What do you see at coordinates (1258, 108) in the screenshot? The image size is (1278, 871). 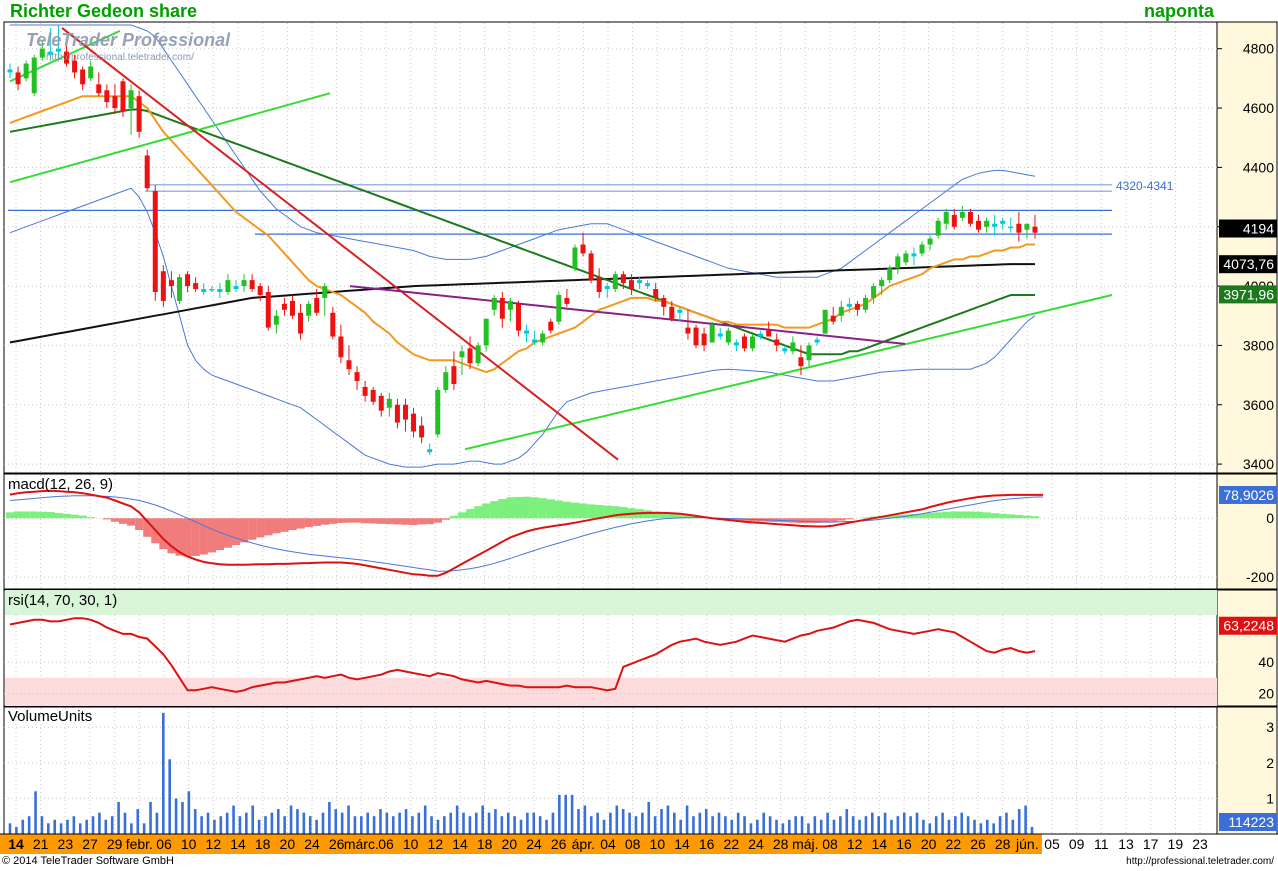 I see `y-tick-label: 4600` at bounding box center [1258, 108].